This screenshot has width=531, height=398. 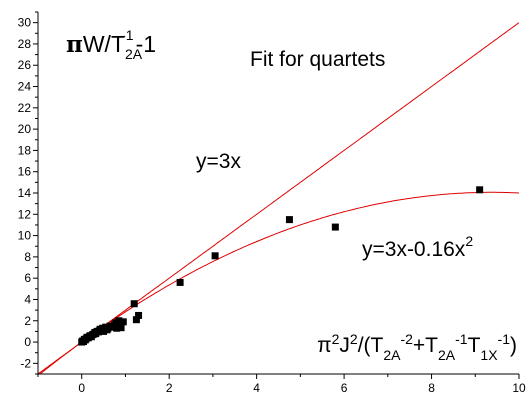 I want to click on x-axis-label-part: T, so click(x=474, y=345).